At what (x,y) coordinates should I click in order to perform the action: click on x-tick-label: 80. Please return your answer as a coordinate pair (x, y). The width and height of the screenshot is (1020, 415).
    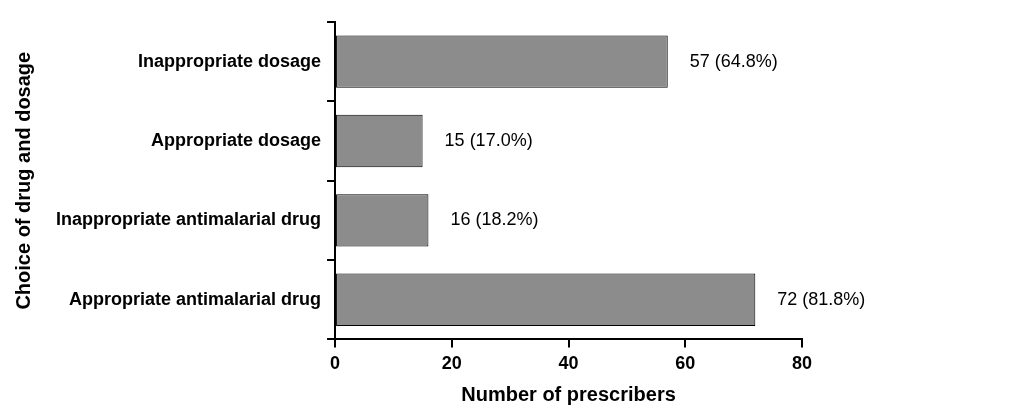
    Looking at the image, I should click on (802, 363).